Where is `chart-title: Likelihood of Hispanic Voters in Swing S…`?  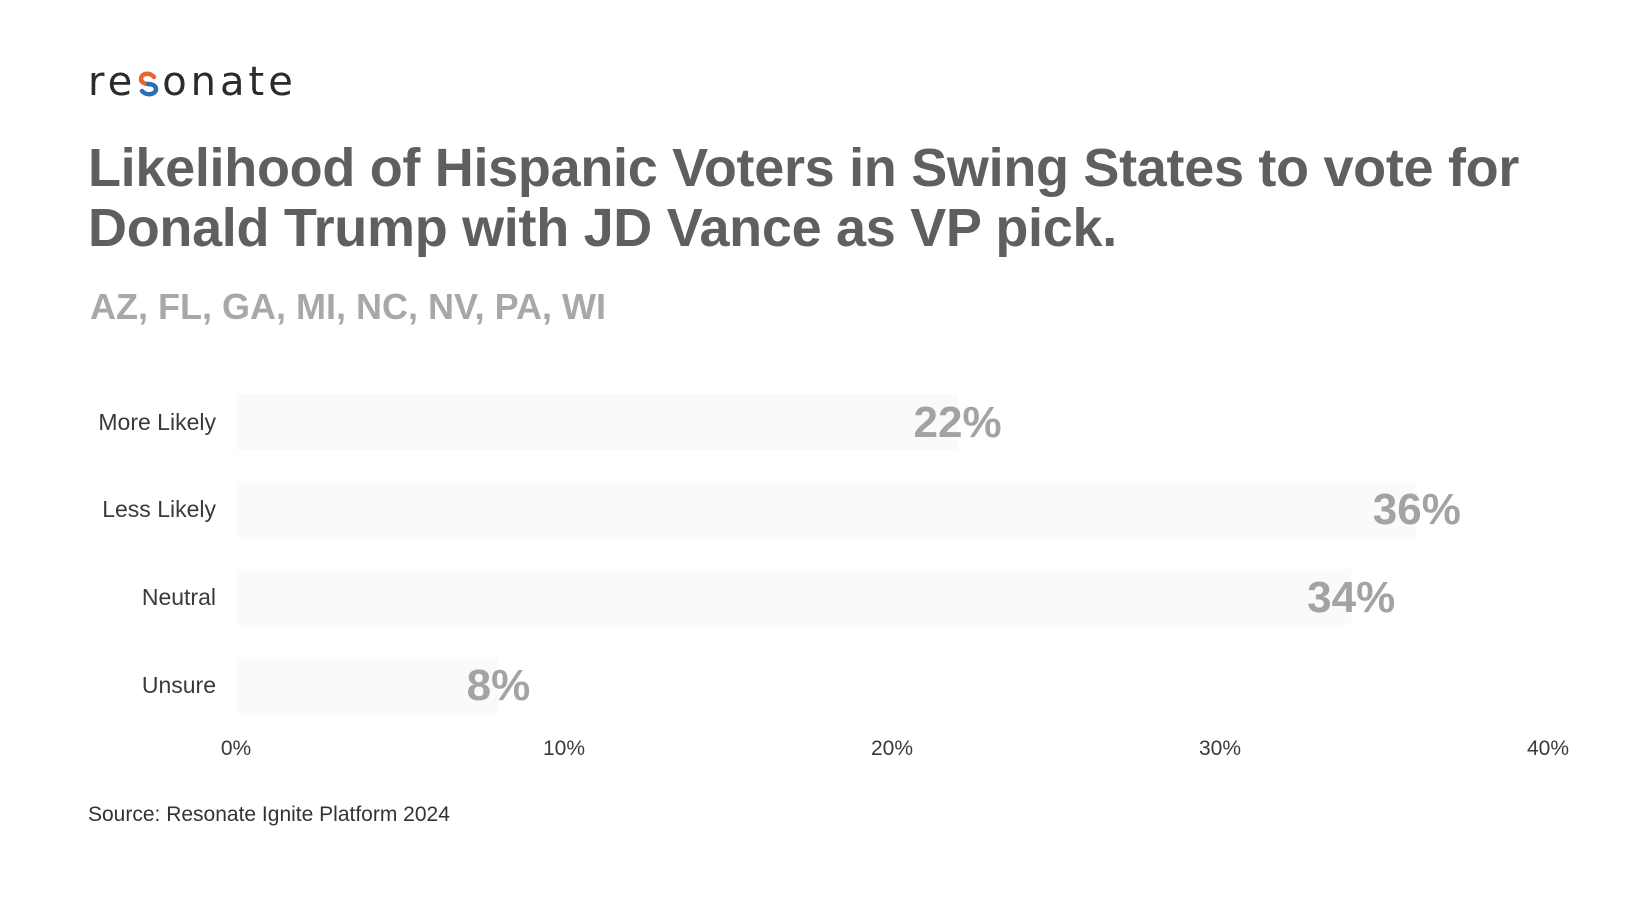 chart-title: Likelihood of Hispanic Voters in Swing S… is located at coordinates (804, 198).